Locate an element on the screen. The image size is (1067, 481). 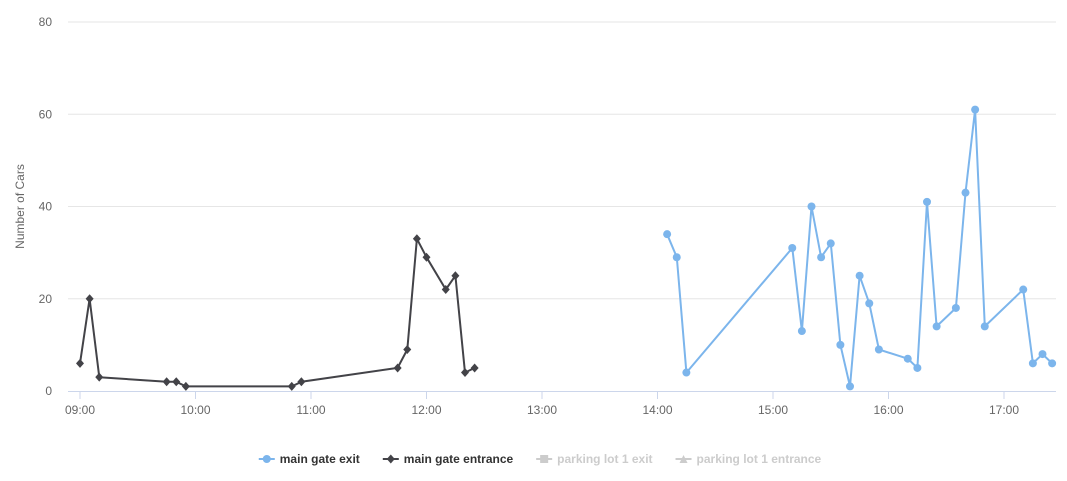
y-tick-label: 40 is located at coordinates (46, 207).